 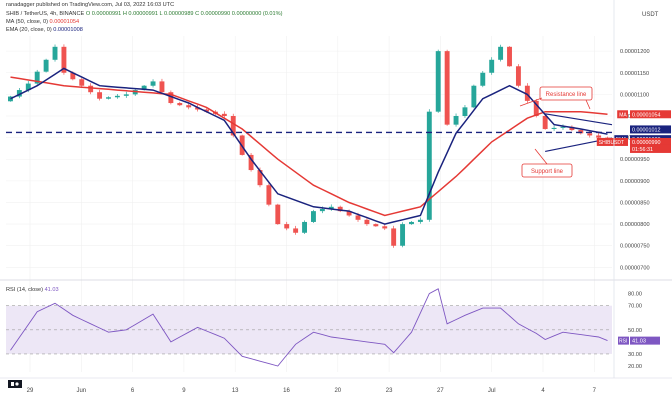 I want to click on time-tick-label: 6, so click(x=133, y=391).